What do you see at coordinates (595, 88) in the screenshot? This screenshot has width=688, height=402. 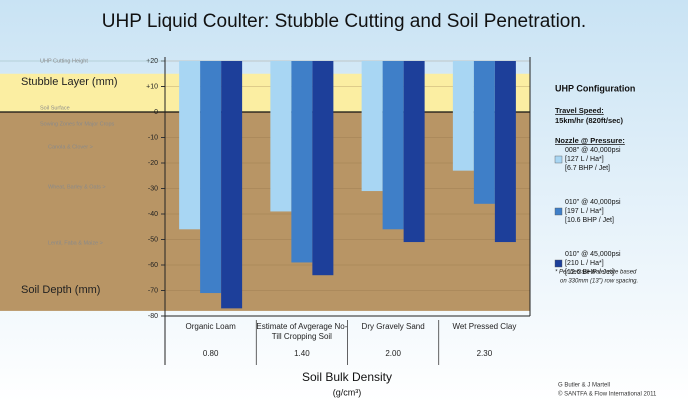 I see `config-title: UHP Configuration` at bounding box center [595, 88].